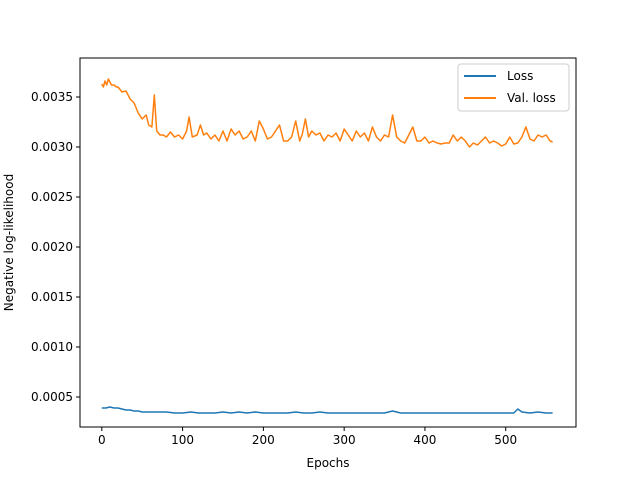  Describe the element at coordinates (513, 87) in the screenshot. I see `legend: Loss Val. loss` at that location.